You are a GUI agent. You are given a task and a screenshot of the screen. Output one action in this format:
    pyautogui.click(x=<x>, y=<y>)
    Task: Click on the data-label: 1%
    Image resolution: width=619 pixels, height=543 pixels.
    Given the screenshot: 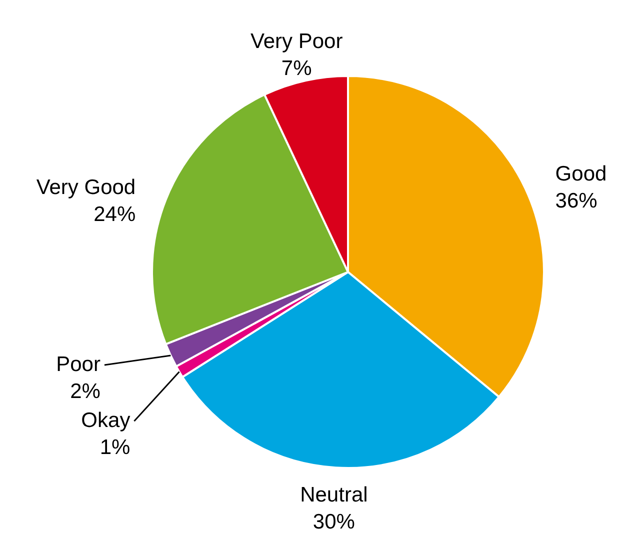 What is the action you would take?
    pyautogui.click(x=115, y=448)
    